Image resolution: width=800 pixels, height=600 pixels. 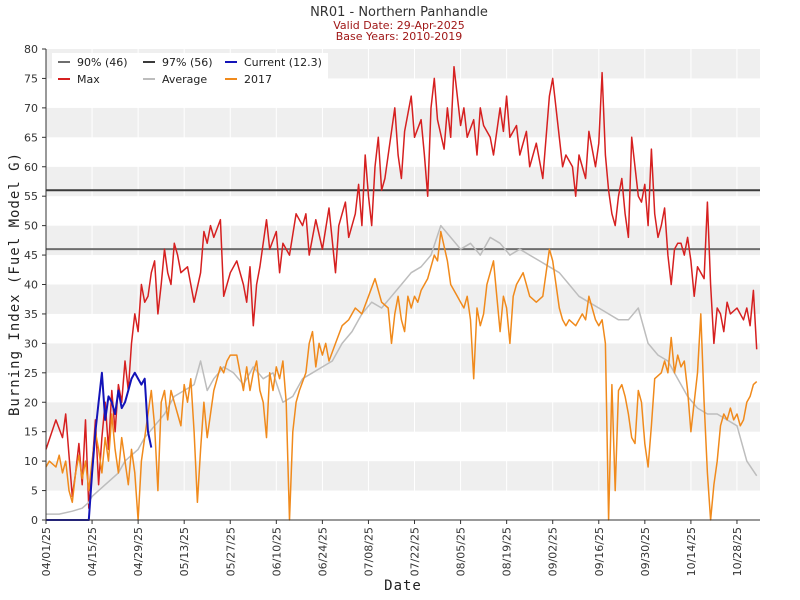 What do you see at coordinates (403, 586) in the screenshot?
I see `x-axis-title: Date` at bounding box center [403, 586].